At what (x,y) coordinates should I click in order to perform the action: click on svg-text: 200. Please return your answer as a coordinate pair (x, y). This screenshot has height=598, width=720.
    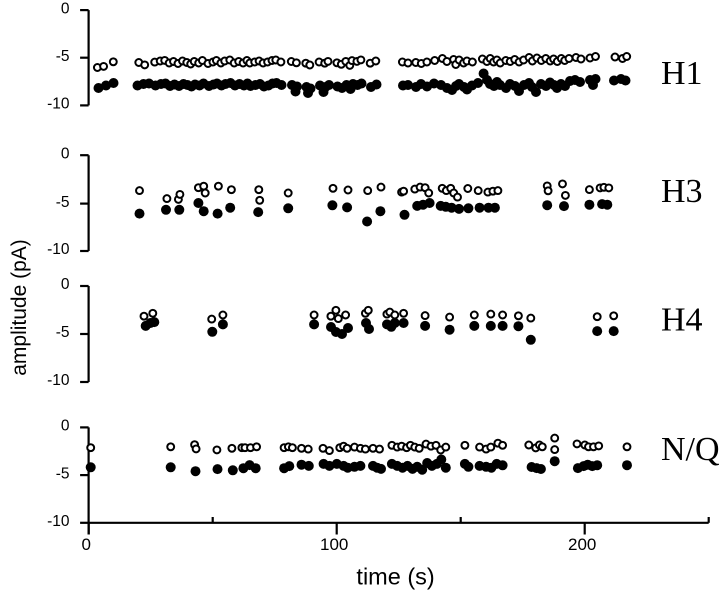
    Looking at the image, I should click on (582, 544).